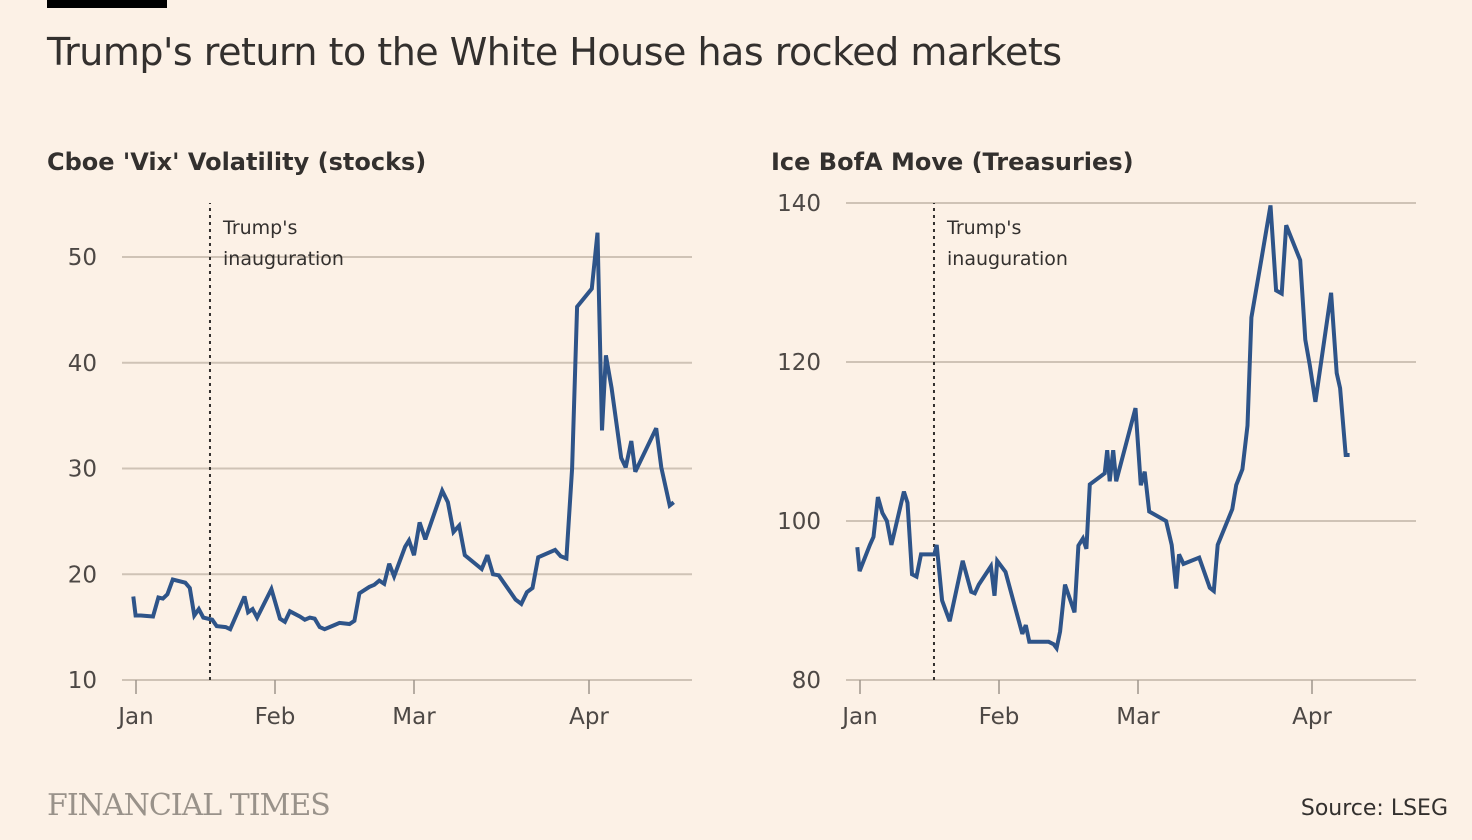 Image resolution: width=1472 pixels, height=840 pixels. What do you see at coordinates (799, 363) in the screenshot?
I see `y-tick-label: 120` at bounding box center [799, 363].